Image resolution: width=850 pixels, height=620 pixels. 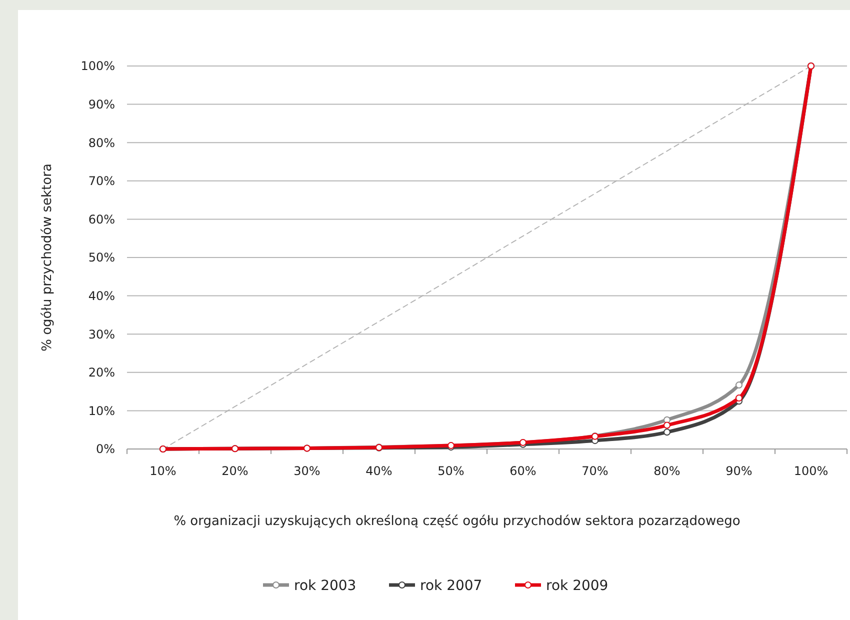 What do you see at coordinates (101, 334) in the screenshot?
I see `y-tick-label: 30%` at bounding box center [101, 334].